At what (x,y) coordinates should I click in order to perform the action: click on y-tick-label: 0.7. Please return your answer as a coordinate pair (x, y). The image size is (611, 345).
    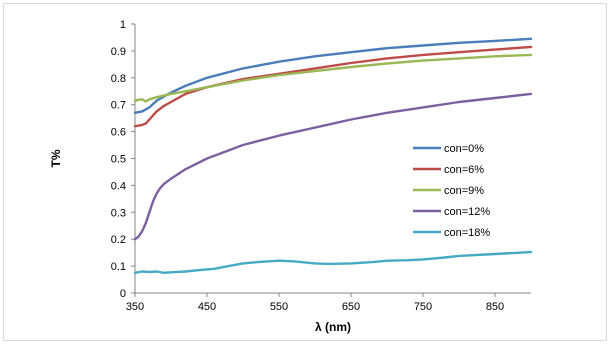
    Looking at the image, I should click on (118, 106).